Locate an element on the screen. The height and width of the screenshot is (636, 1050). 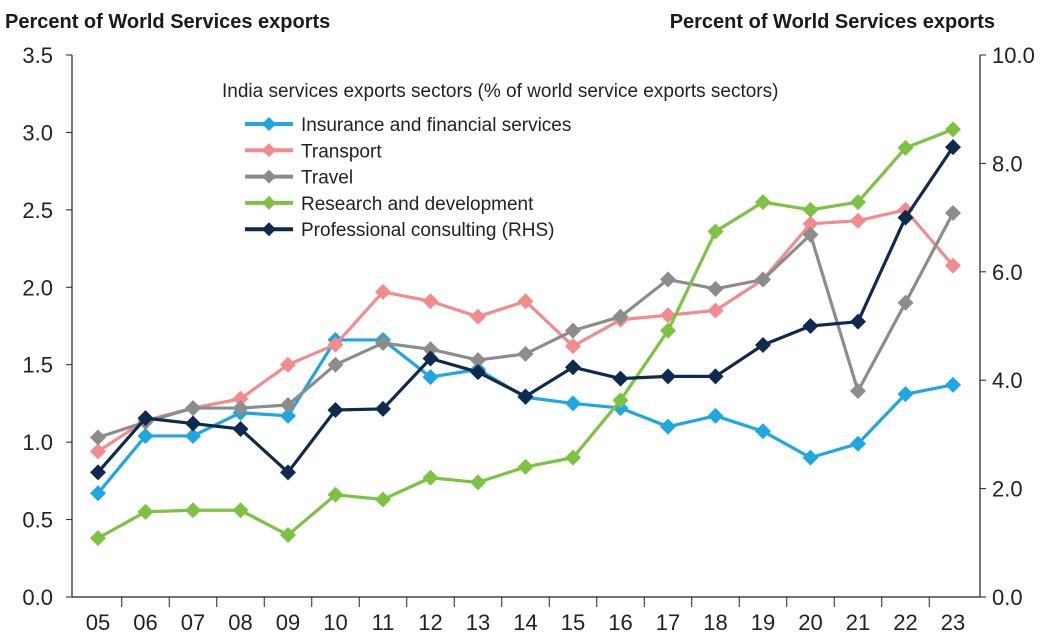
legend-label: Research and development is located at coordinates (417, 204).